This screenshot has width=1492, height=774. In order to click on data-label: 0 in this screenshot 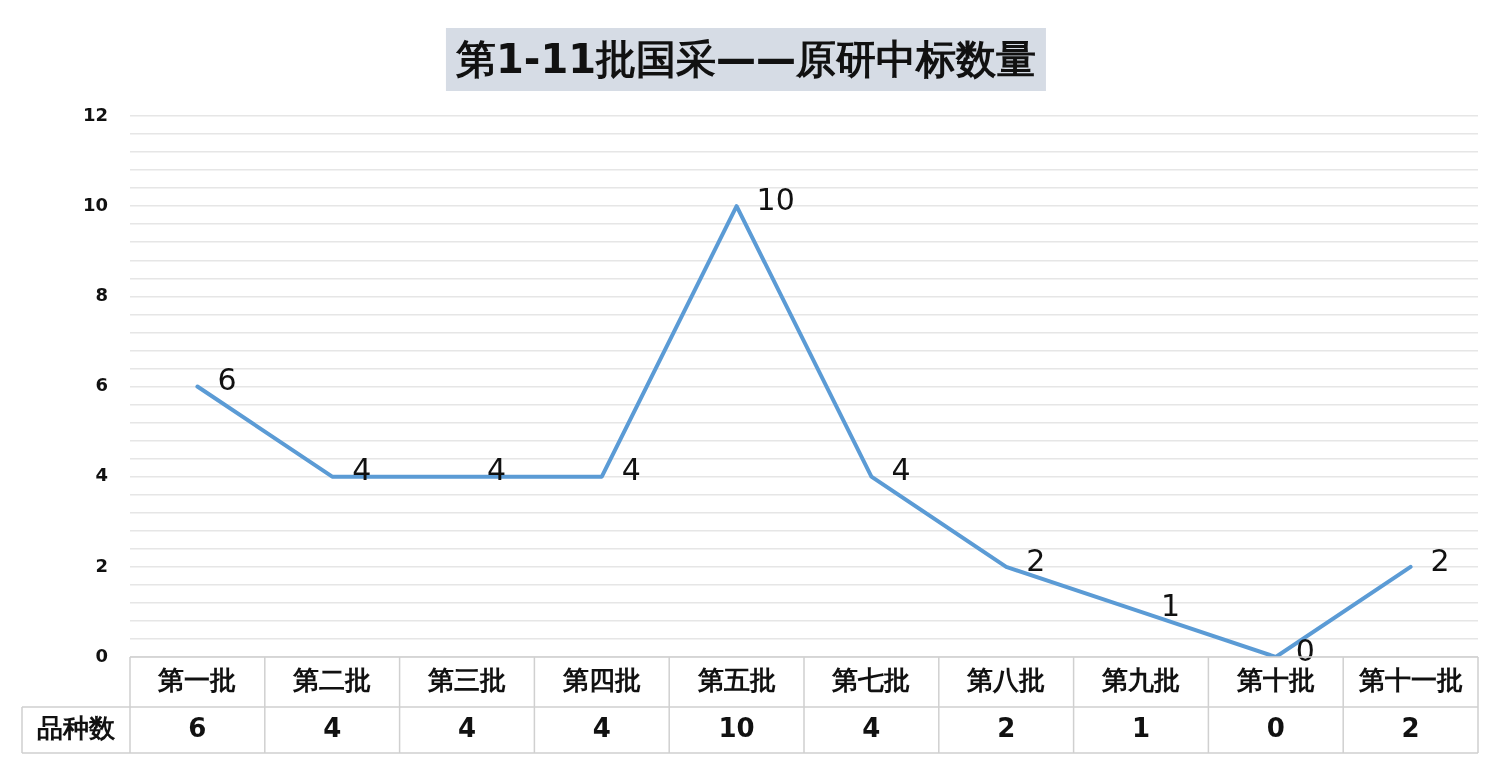, I will do `click(1275, 727)`.